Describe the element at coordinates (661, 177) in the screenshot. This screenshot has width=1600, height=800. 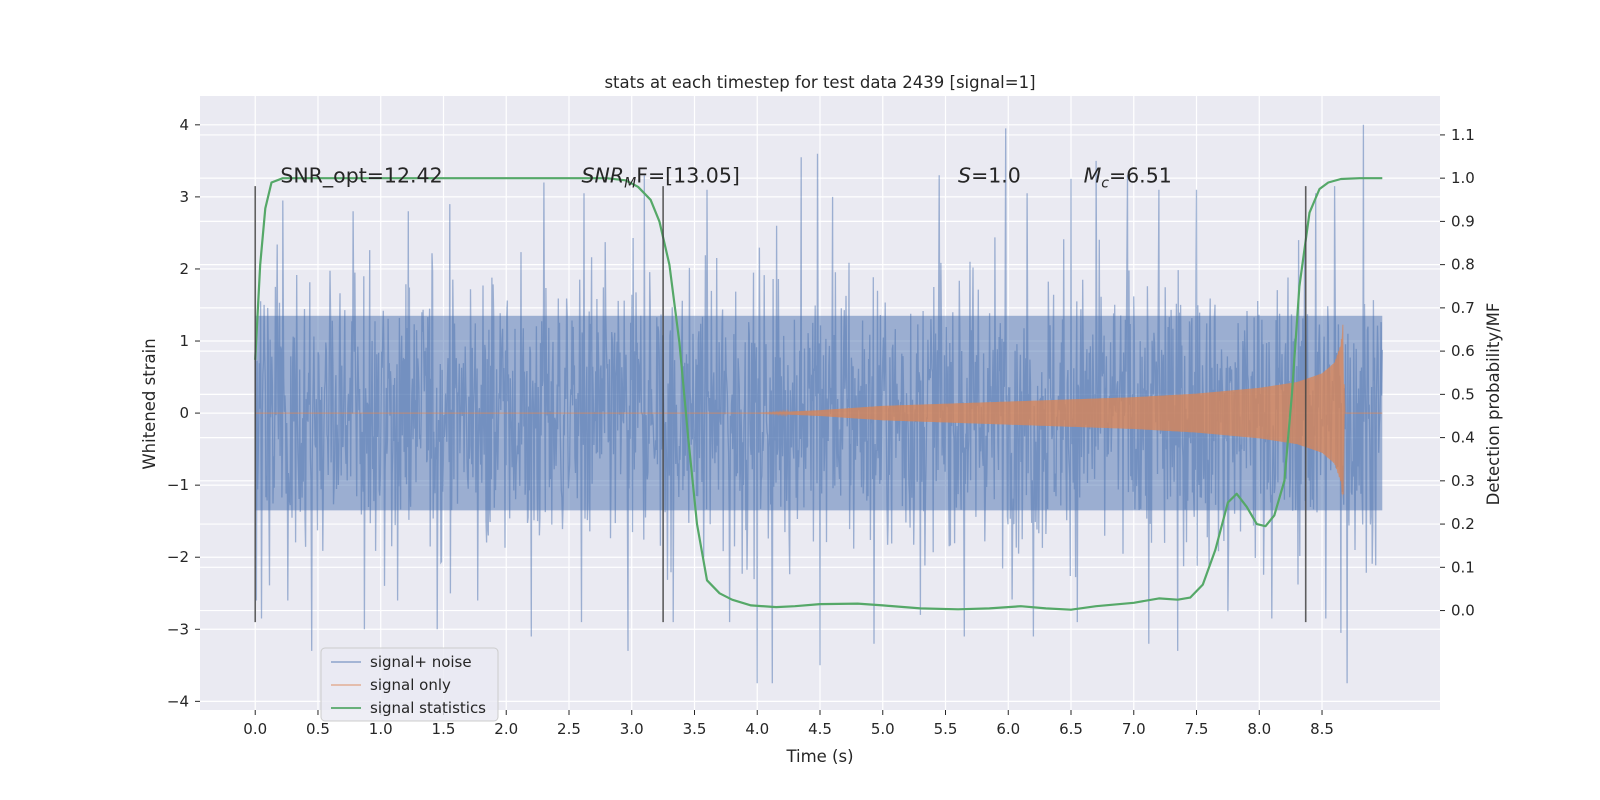
I see `annotation-text: SNRMF=[13.05]` at that location.